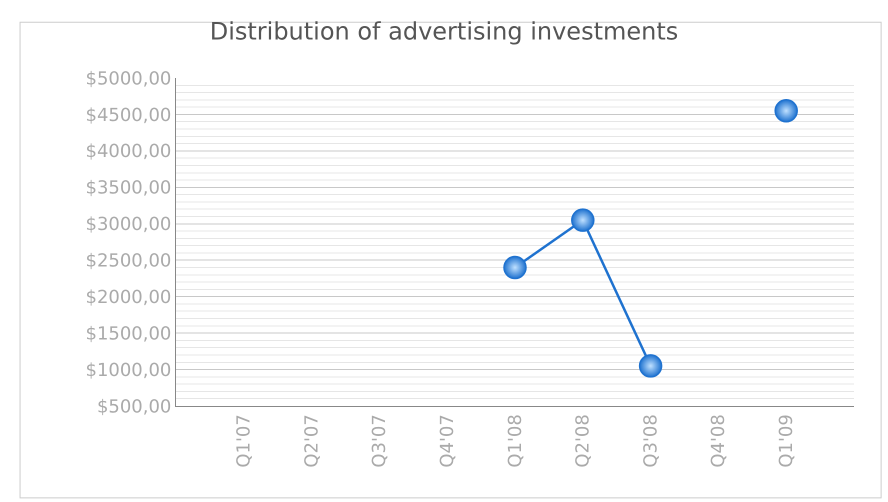 This screenshot has height=502, width=888. I want to click on y-tick-label: $5000,00, so click(129, 79).